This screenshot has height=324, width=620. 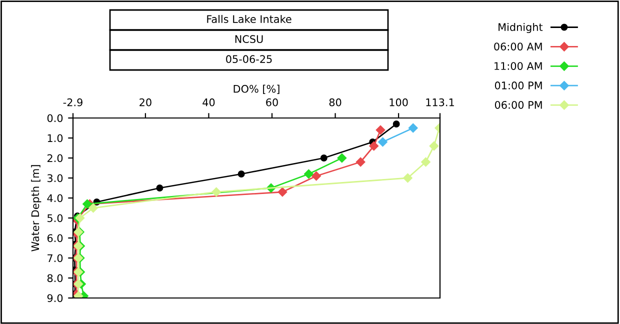 What do you see at coordinates (399, 102) in the screenshot?
I see `x-tick-label: 100` at bounding box center [399, 102].